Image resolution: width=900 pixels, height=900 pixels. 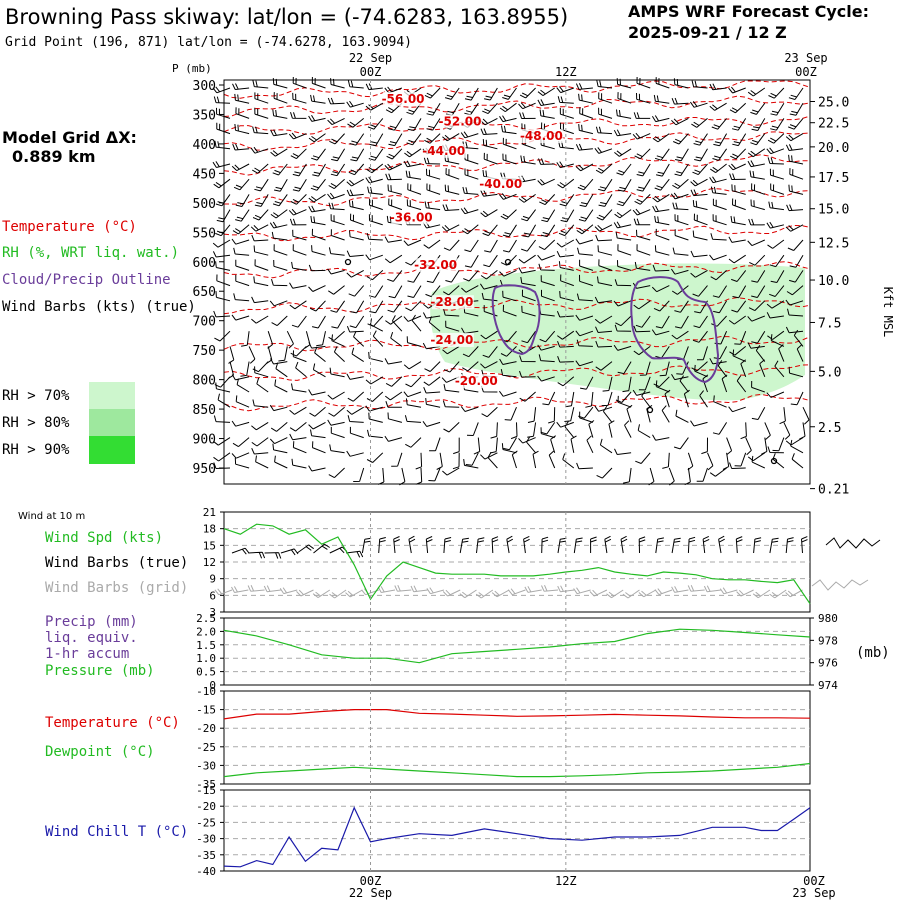 What do you see at coordinates (853, 543) in the screenshot?
I see `outside-barb-true` at bounding box center [853, 543].